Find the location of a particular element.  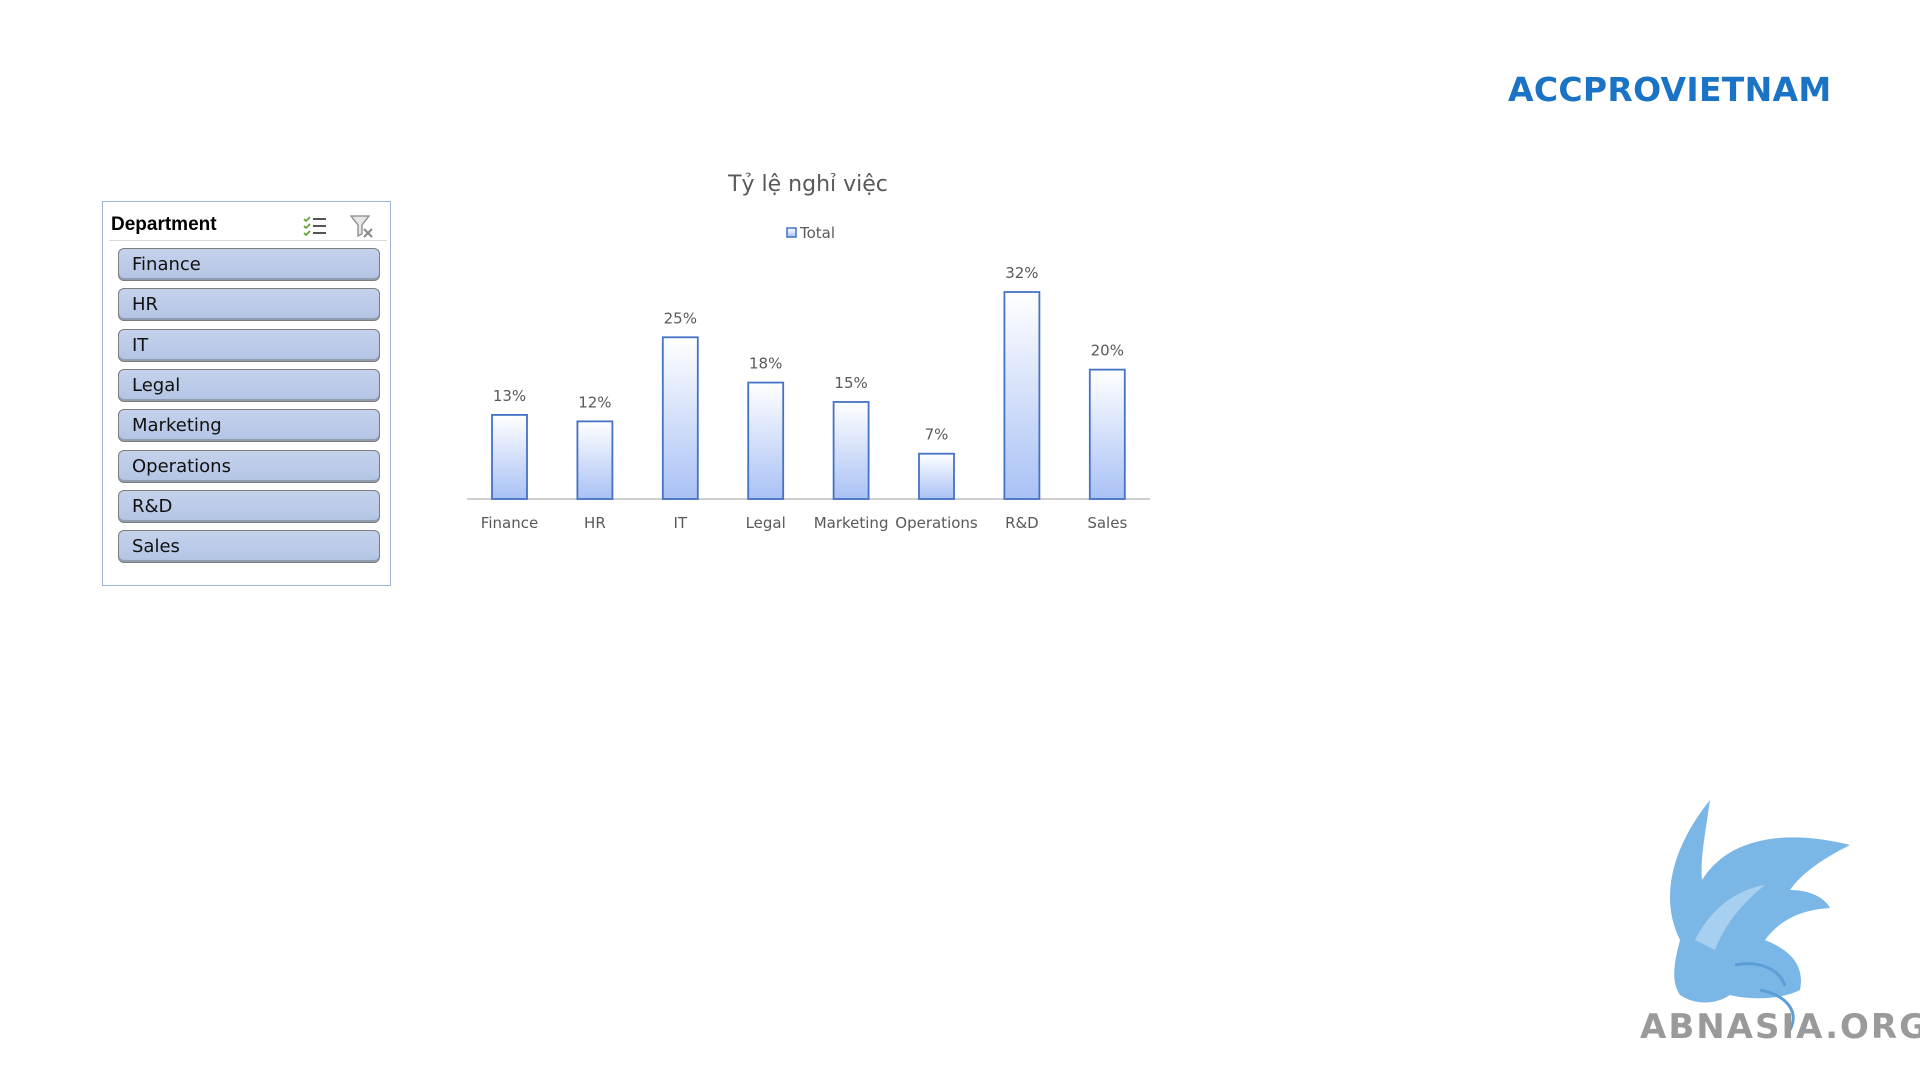

bar-marketing is located at coordinates (851, 450).